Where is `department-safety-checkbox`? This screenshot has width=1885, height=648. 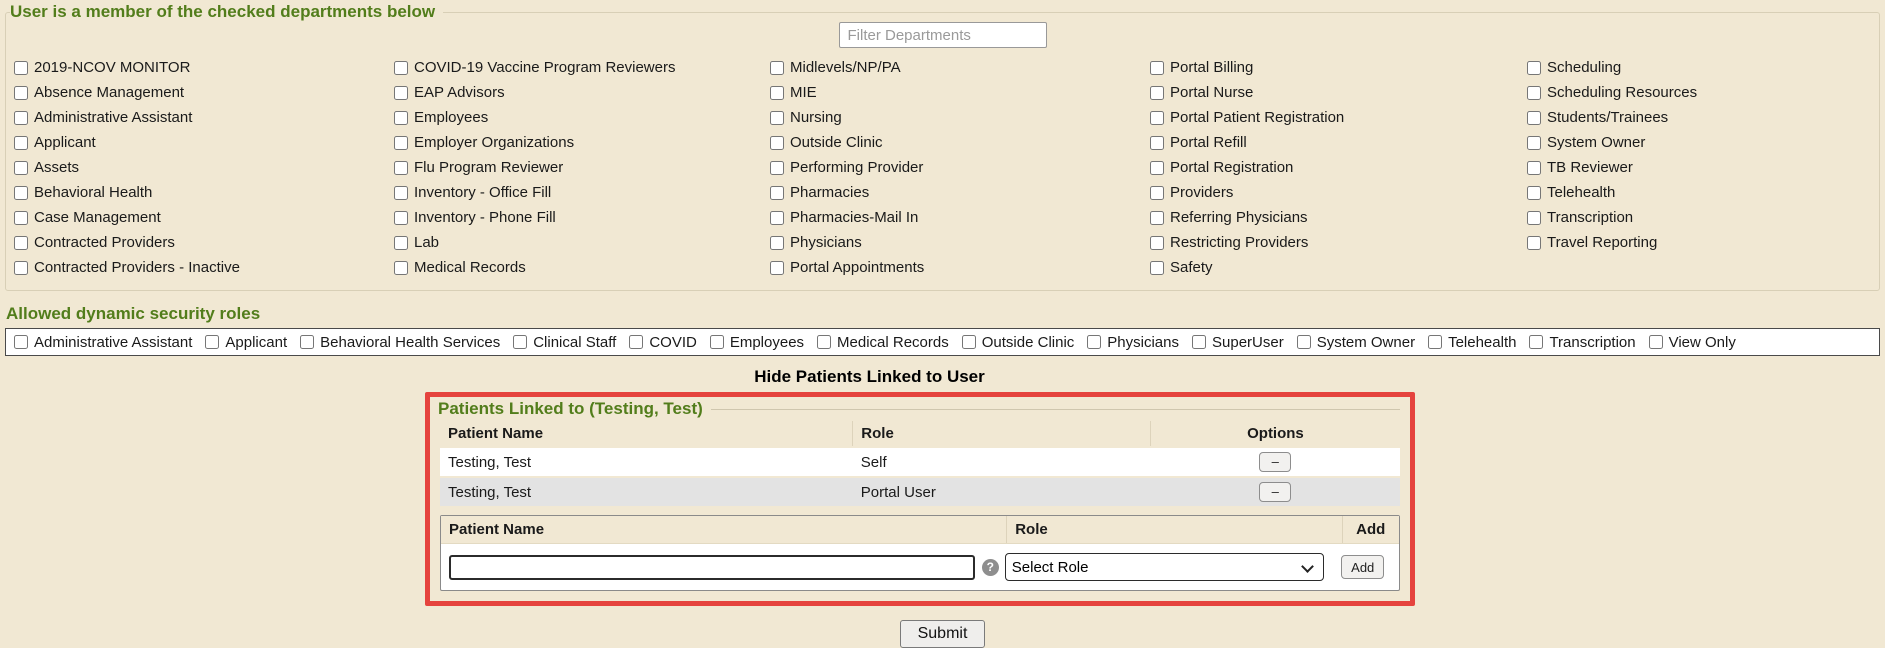
department-safety-checkbox is located at coordinates (1157, 267).